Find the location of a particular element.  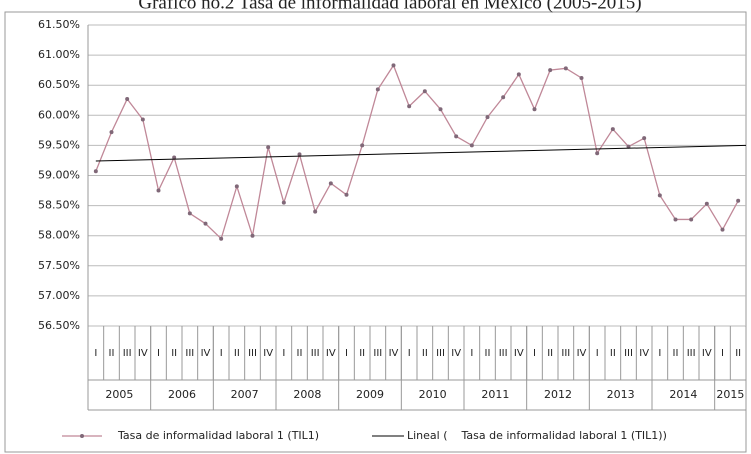

year-label: 2005 is located at coordinates (119, 394).